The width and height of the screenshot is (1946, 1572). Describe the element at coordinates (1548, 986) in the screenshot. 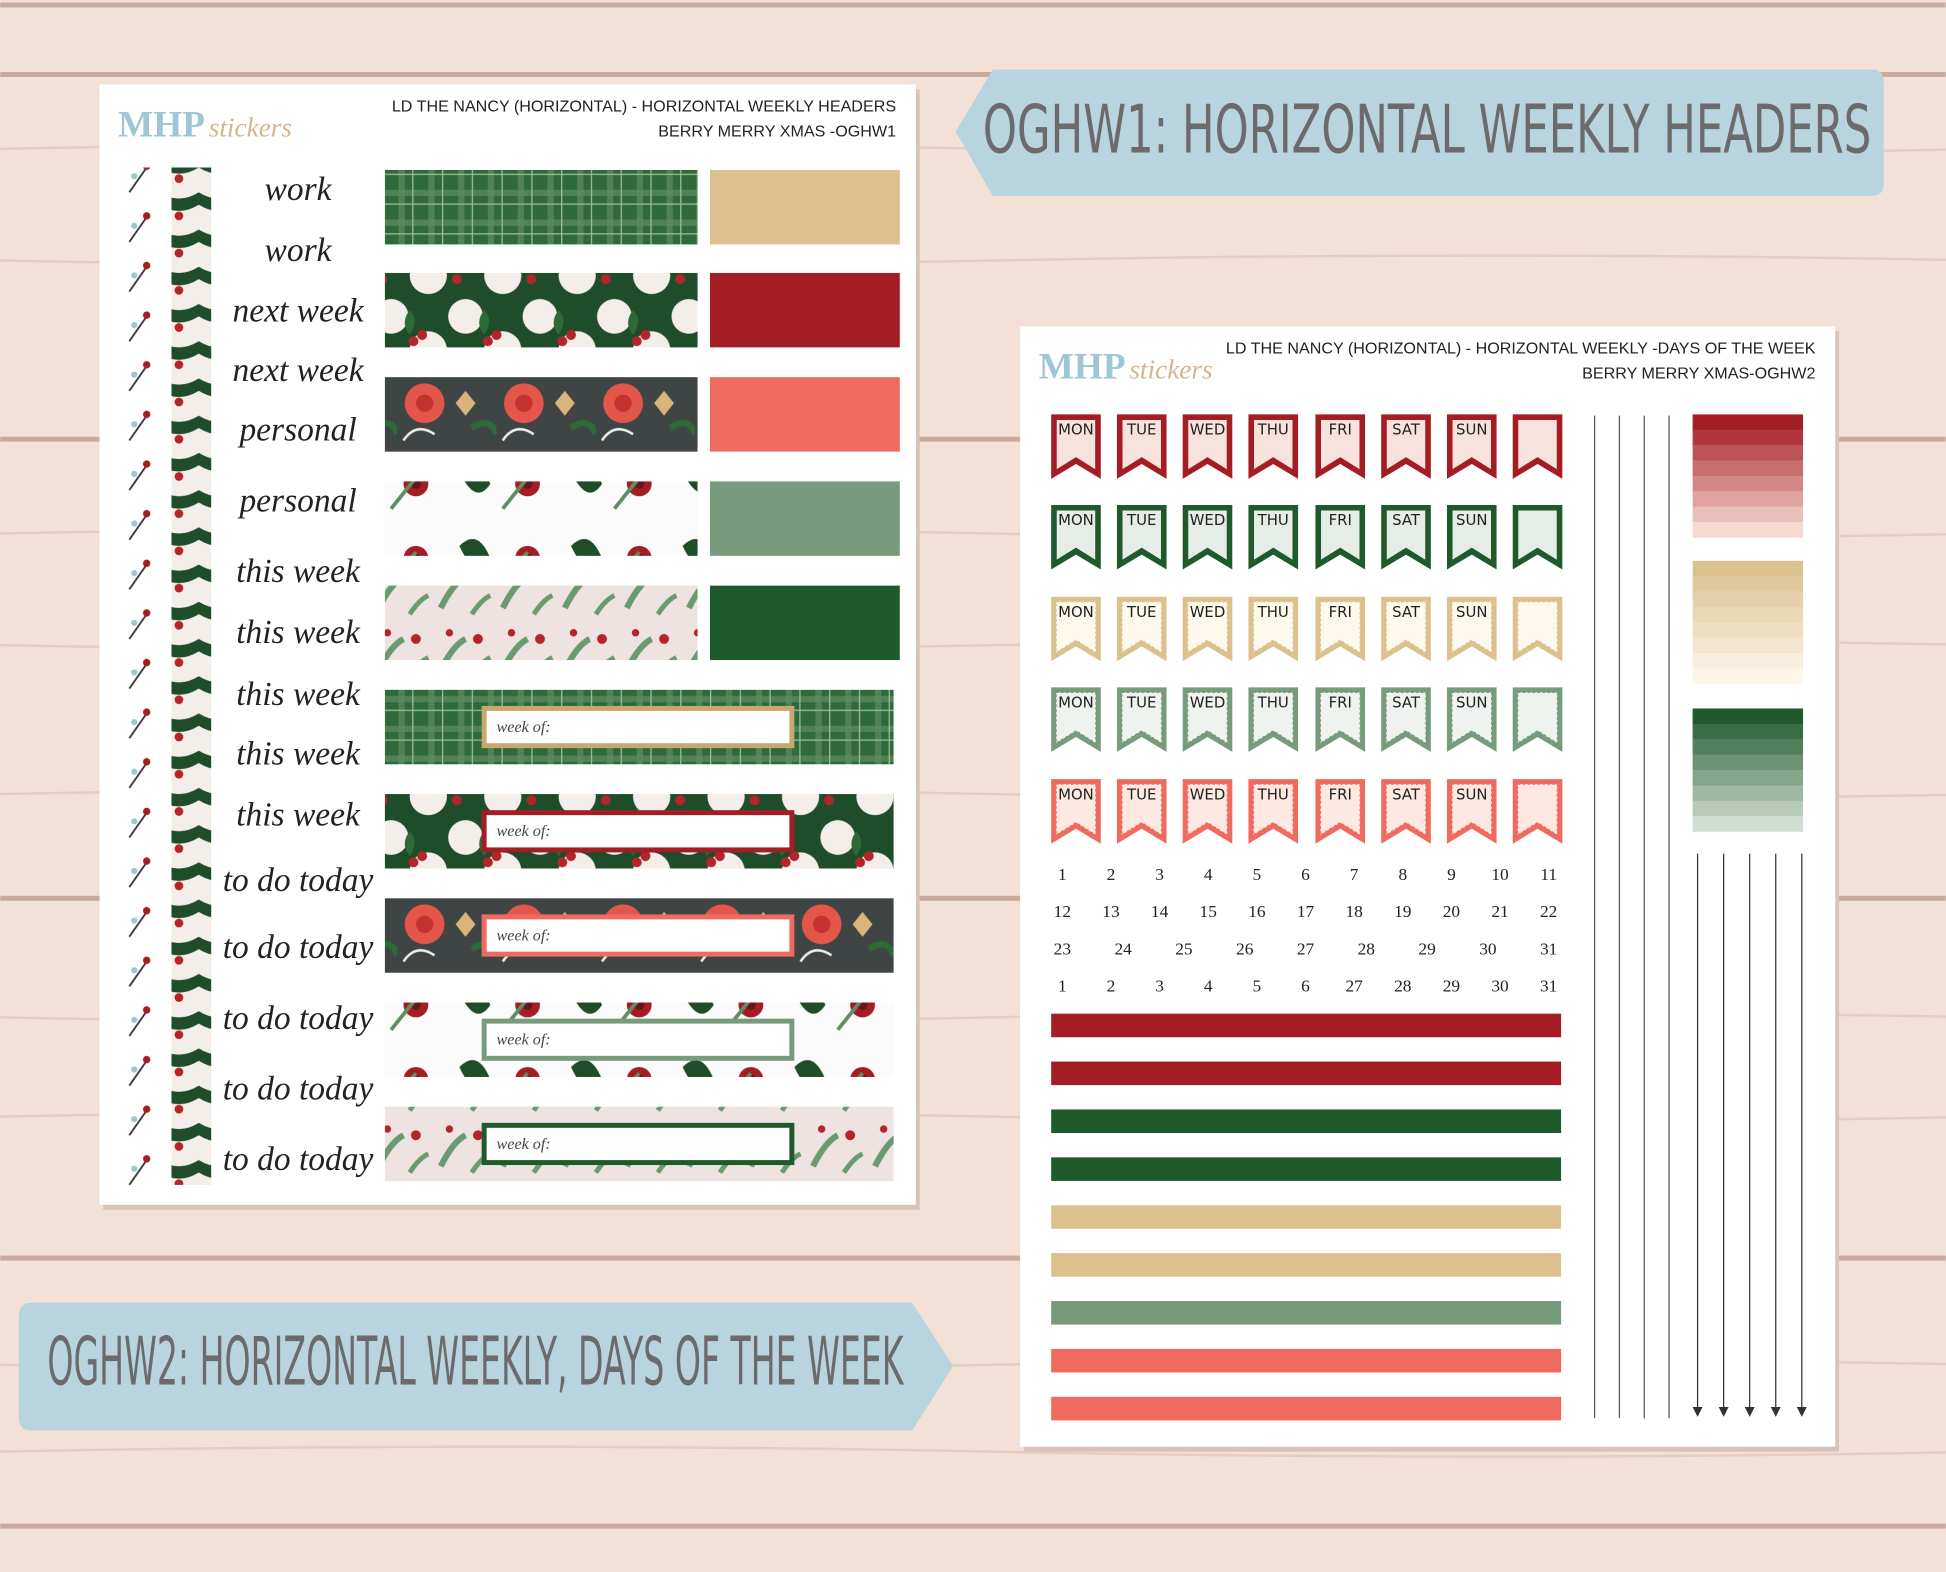

I see `date-number: 31` at that location.